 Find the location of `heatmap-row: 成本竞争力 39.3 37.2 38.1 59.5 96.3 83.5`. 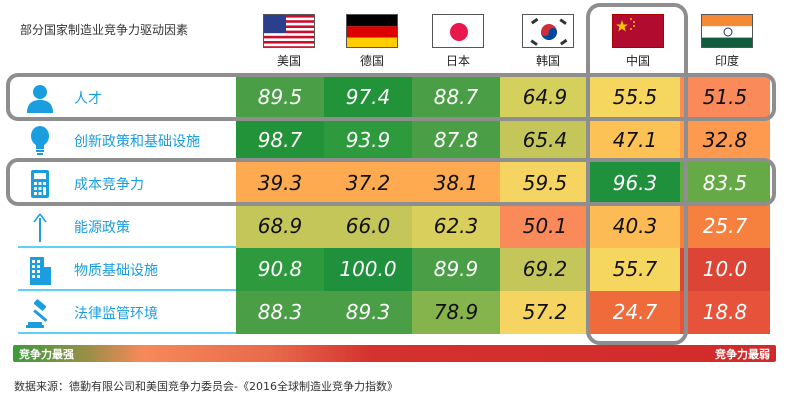

heatmap-row: 成本竞争力 39.3 37.2 38.1 59.5 96.3 83.5 is located at coordinates (390, 183).